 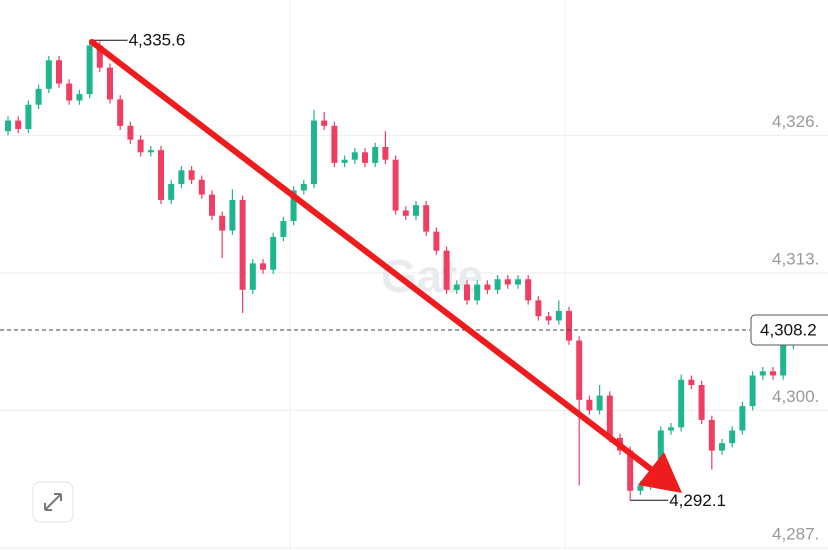 What do you see at coordinates (697, 500) in the screenshot?
I see `annotation-label: 4,292.1` at bounding box center [697, 500].